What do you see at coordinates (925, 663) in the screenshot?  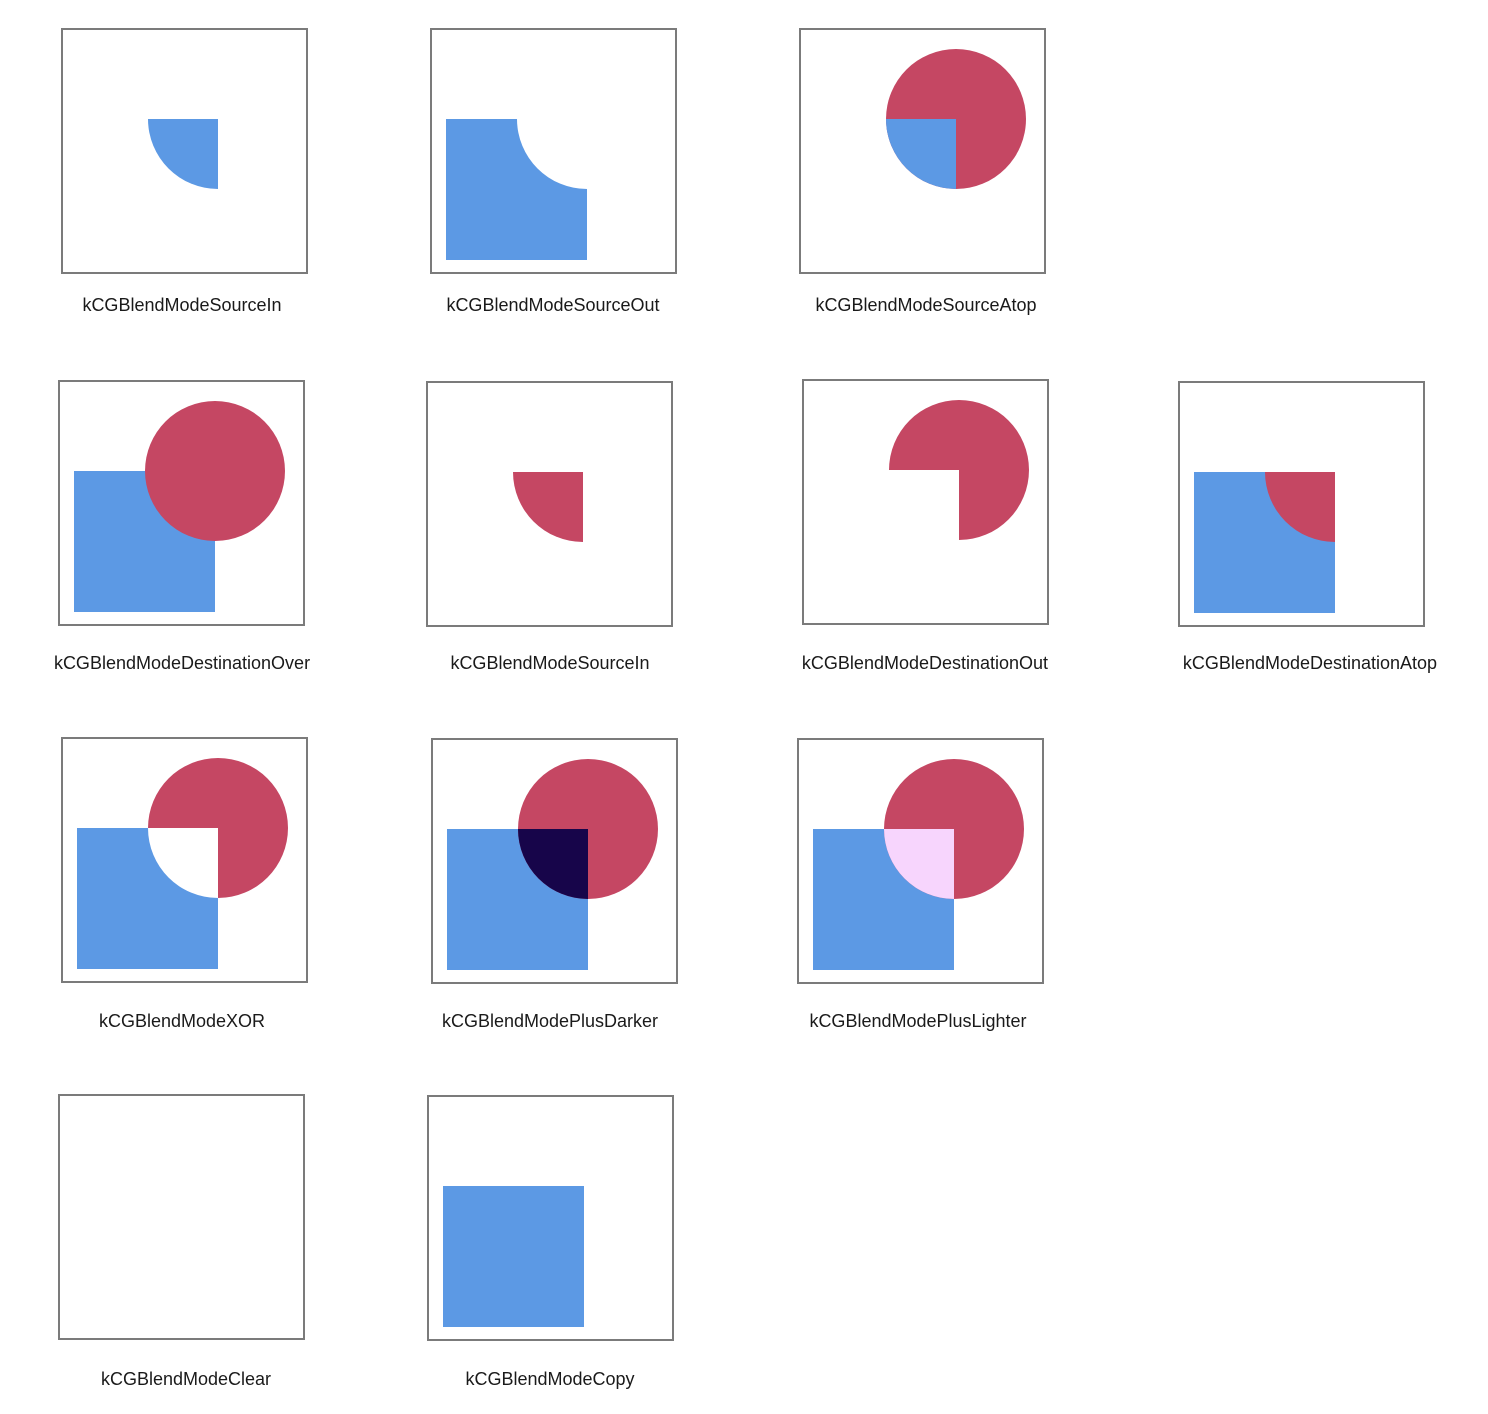 I see `panel-label: kCGBlendModeDestinationOut` at bounding box center [925, 663].